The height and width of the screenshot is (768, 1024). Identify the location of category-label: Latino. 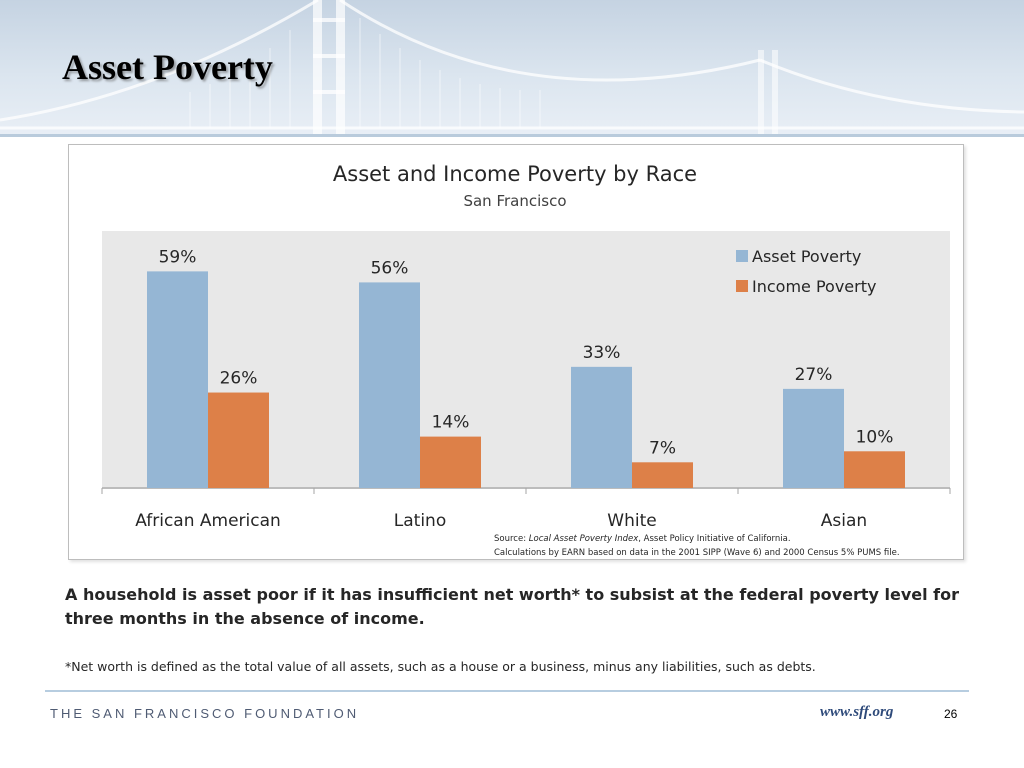
(420, 521).